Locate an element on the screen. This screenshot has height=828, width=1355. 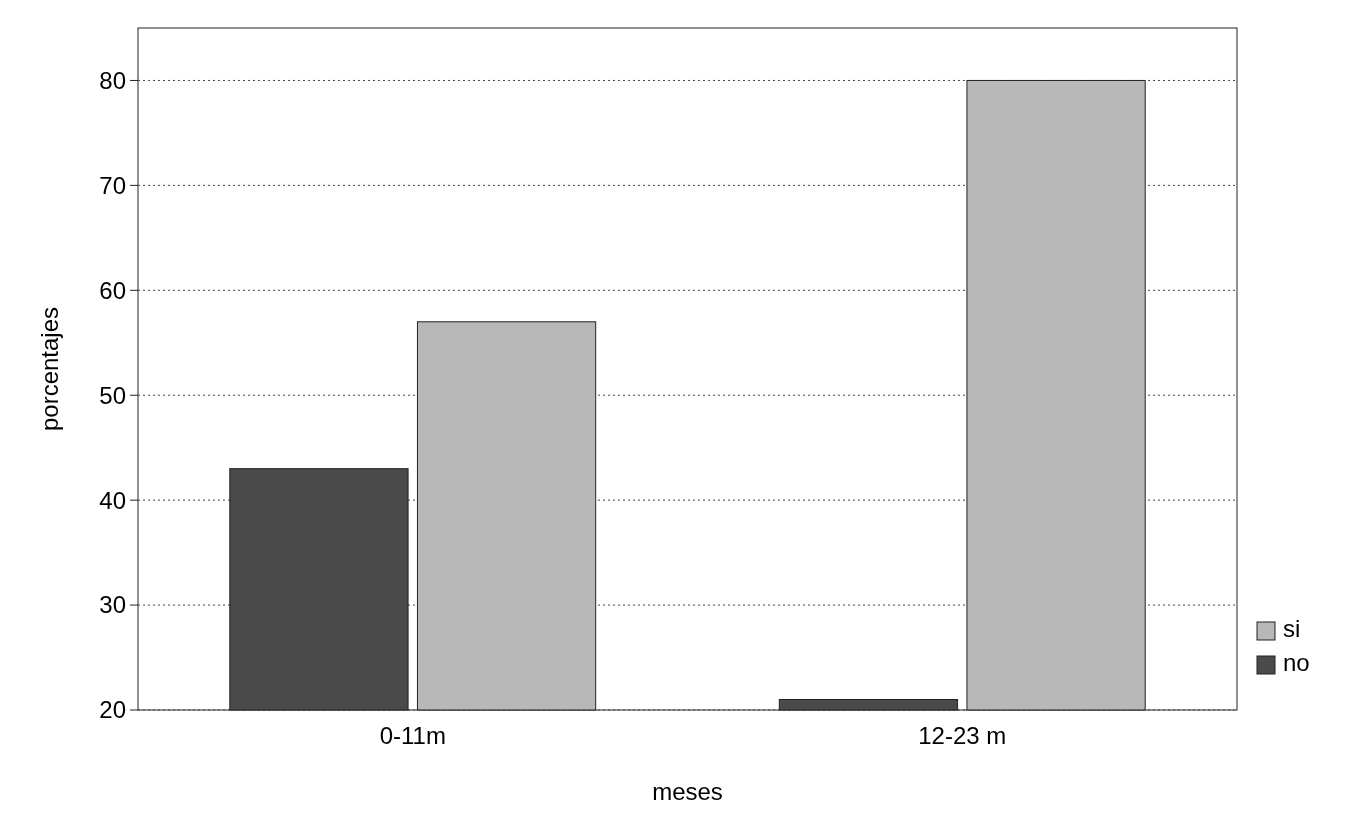
x-tick-label: 12-23 m is located at coordinates (962, 735).